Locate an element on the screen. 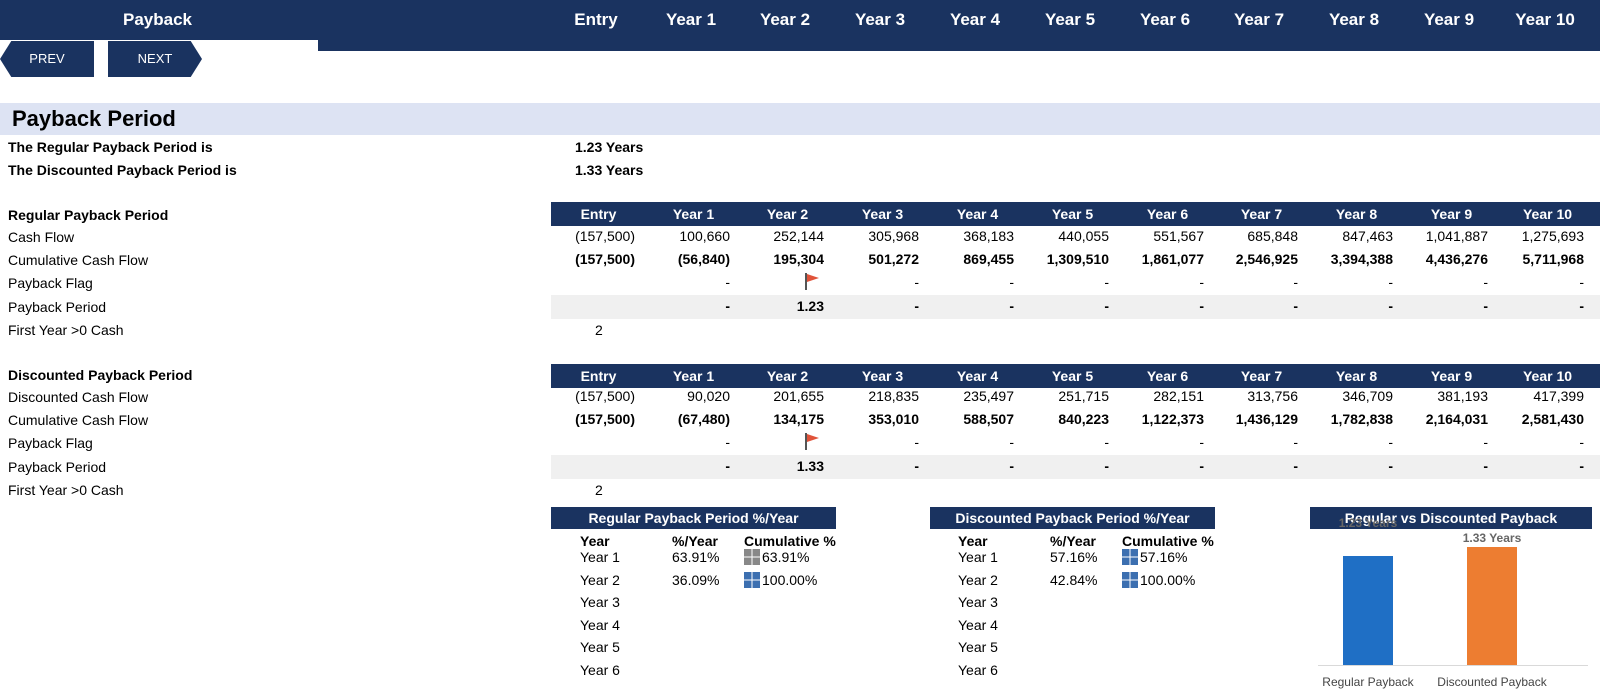  discounted-header-7: Year 7 is located at coordinates (1261, 376).